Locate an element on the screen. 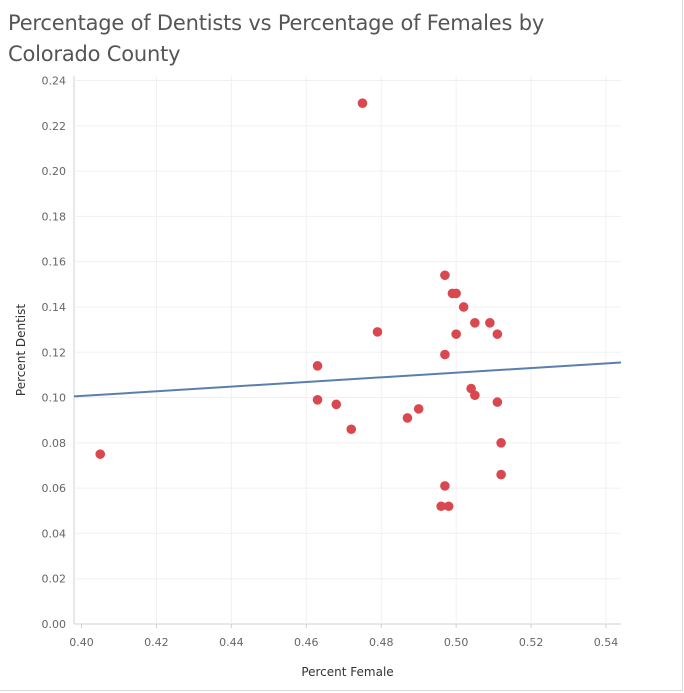  trend-line-group is located at coordinates (347, 379).